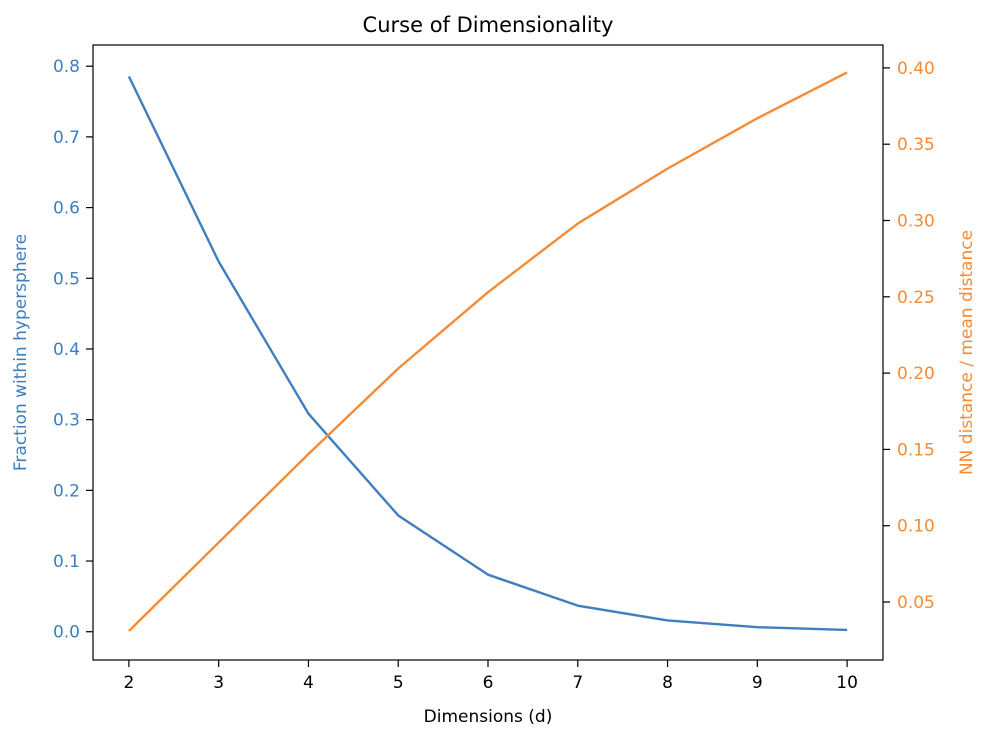 Image resolution: width=992 pixels, height=740 pixels. Describe the element at coordinates (916, 145) in the screenshot. I see `right-y-tick-label: 0.35` at that location.